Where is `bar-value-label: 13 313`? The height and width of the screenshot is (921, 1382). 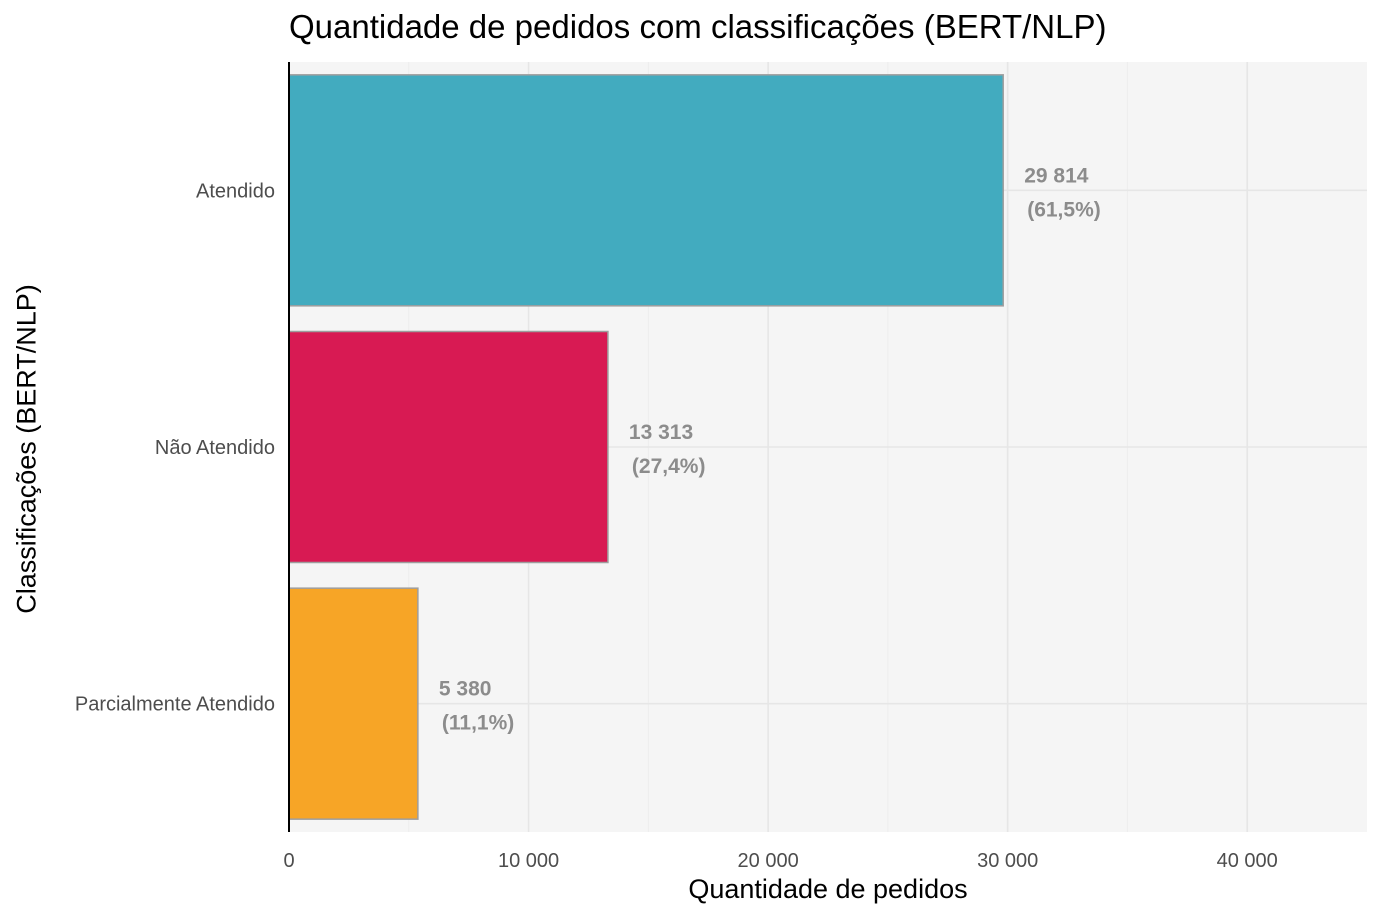 bar-value-label: 13 313 is located at coordinates (661, 432).